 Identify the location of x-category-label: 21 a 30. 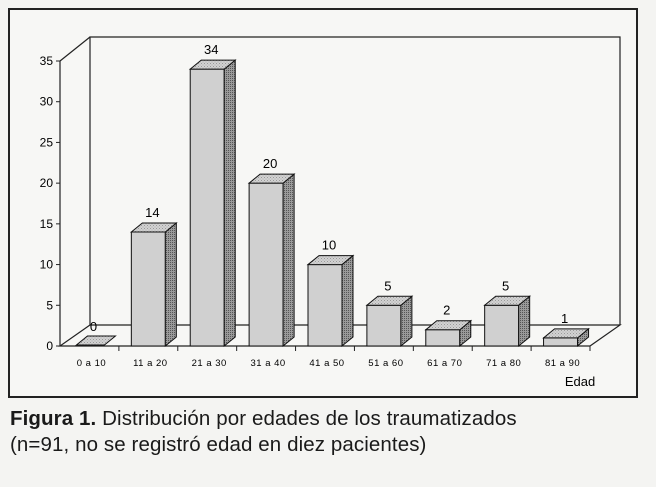
(209, 363).